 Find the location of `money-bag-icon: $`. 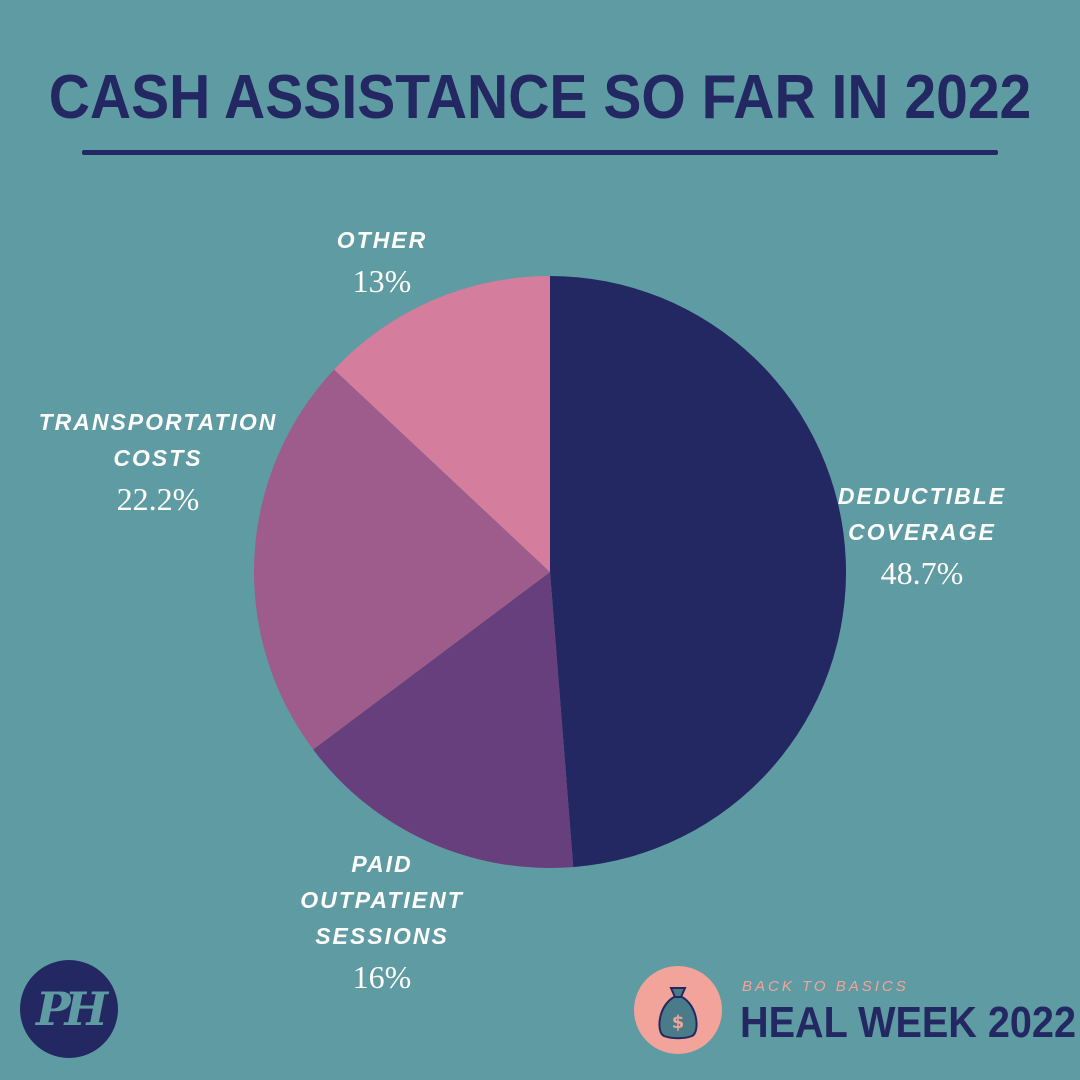

money-bag-icon: $ is located at coordinates (678, 1013).